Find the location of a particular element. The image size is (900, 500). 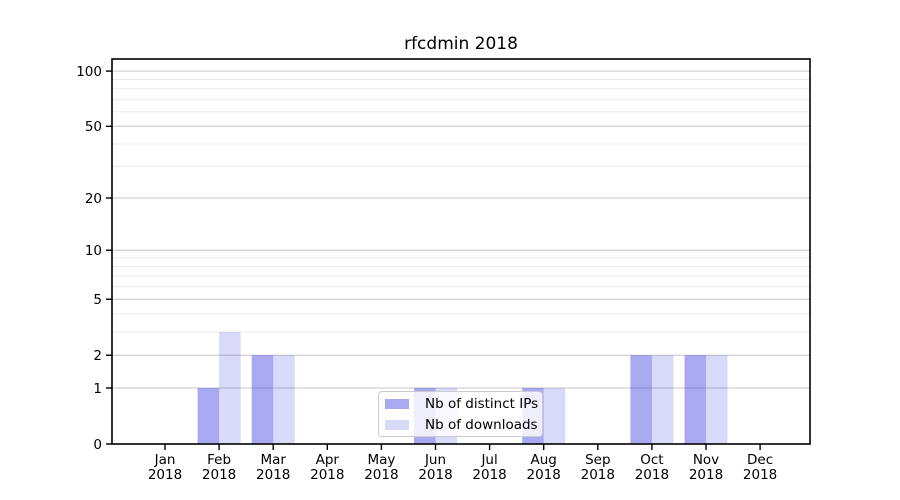

y-tick-label-0: 0 is located at coordinates (97, 445).